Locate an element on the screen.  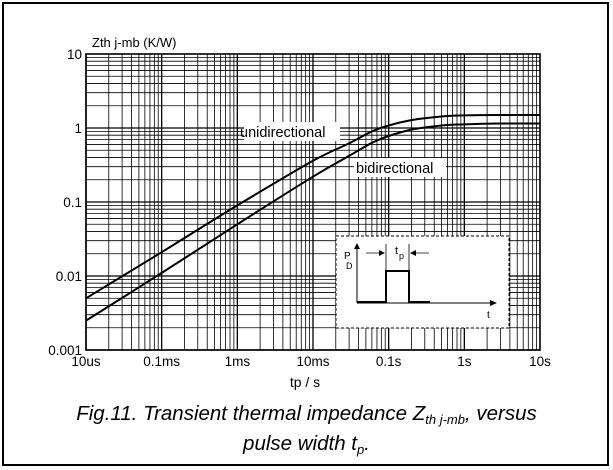
y-tick-labels: 10 1 0.1 0.01 0.001 is located at coordinates (65, 202).